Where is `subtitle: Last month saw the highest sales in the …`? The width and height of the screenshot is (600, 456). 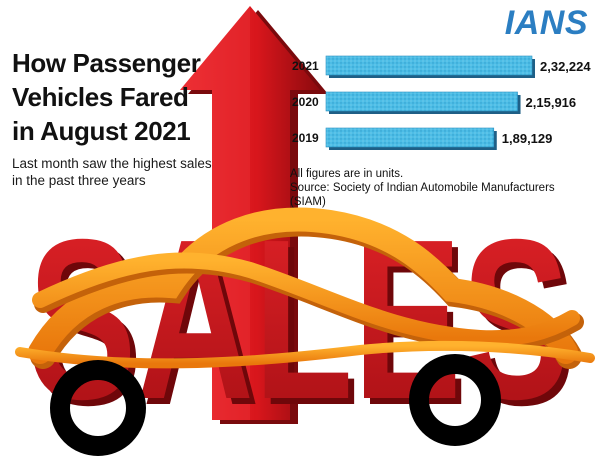 subtitle: Last month saw the highest sales in the … is located at coordinates (112, 172).